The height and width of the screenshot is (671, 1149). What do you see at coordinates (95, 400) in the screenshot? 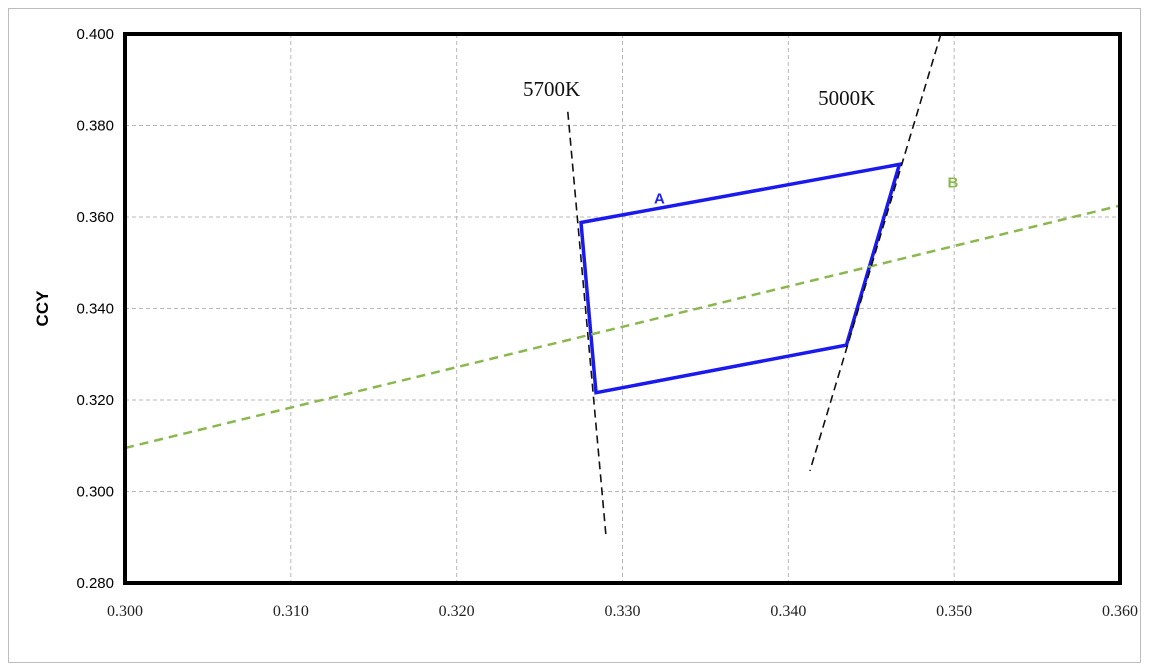
I see `y-tick-label: 0.320` at bounding box center [95, 400].